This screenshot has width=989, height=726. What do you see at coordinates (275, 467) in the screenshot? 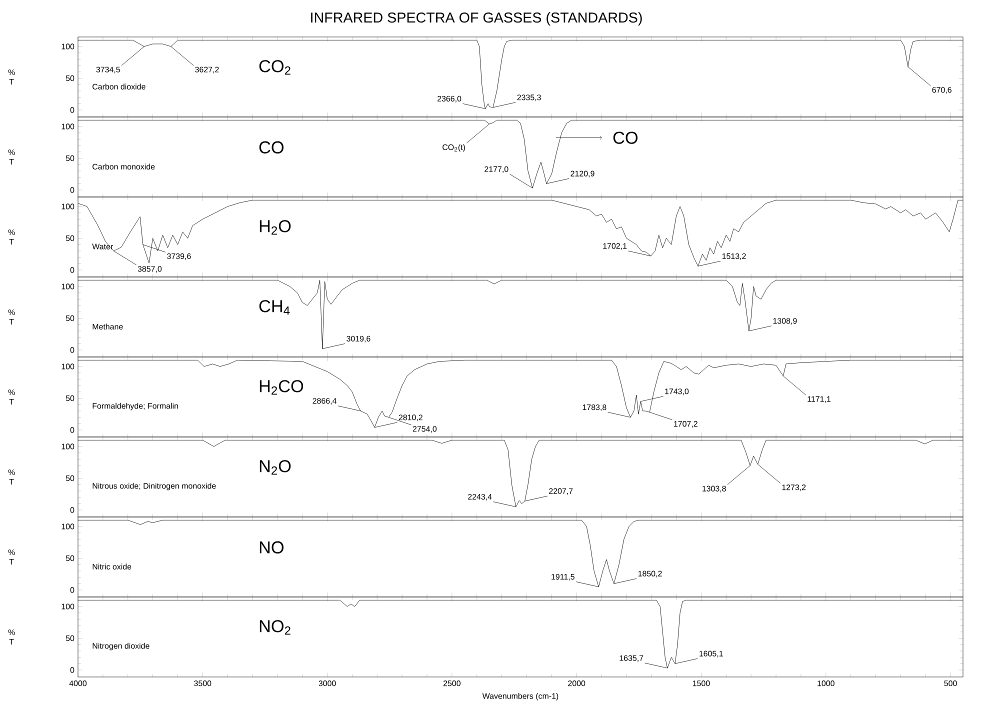
I see `annotation: N$_{2}$O` at bounding box center [275, 467].